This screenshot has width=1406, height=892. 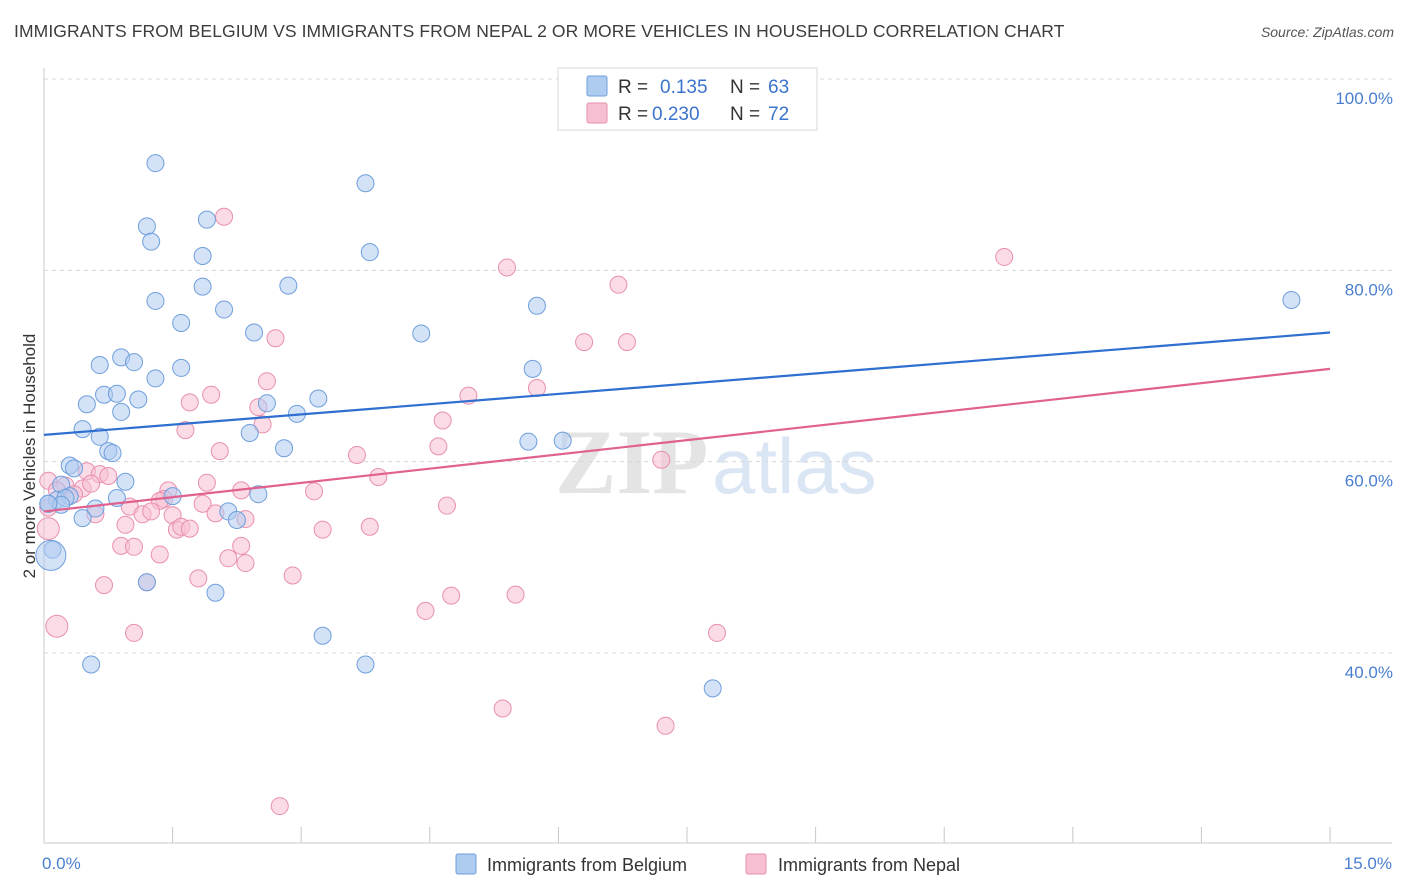 I want to click on legend-r-label-nepal: R =, so click(x=633, y=114).